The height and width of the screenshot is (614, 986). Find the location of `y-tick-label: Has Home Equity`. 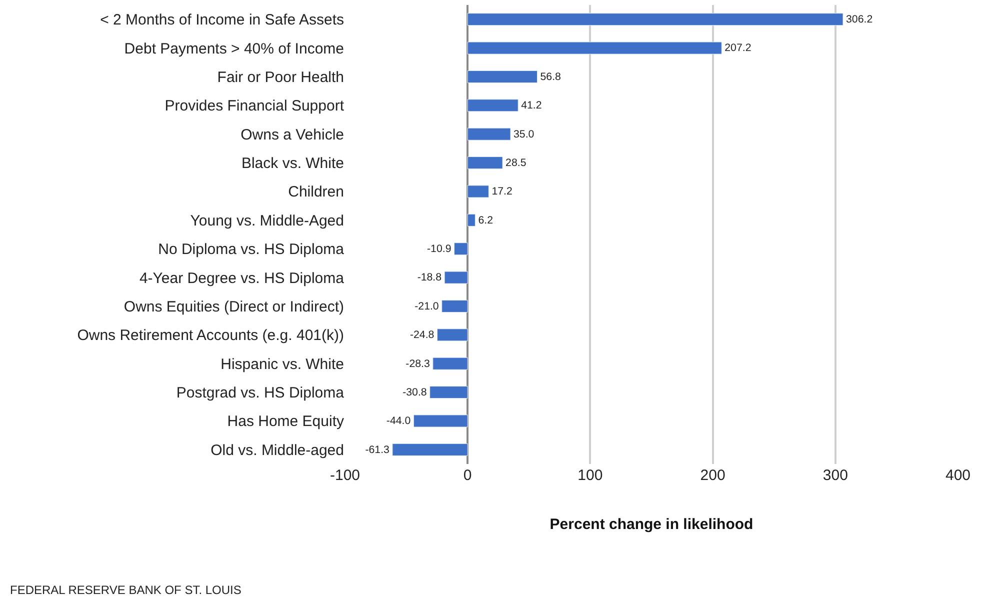

y-tick-label: Has Home Equity is located at coordinates (285, 421).